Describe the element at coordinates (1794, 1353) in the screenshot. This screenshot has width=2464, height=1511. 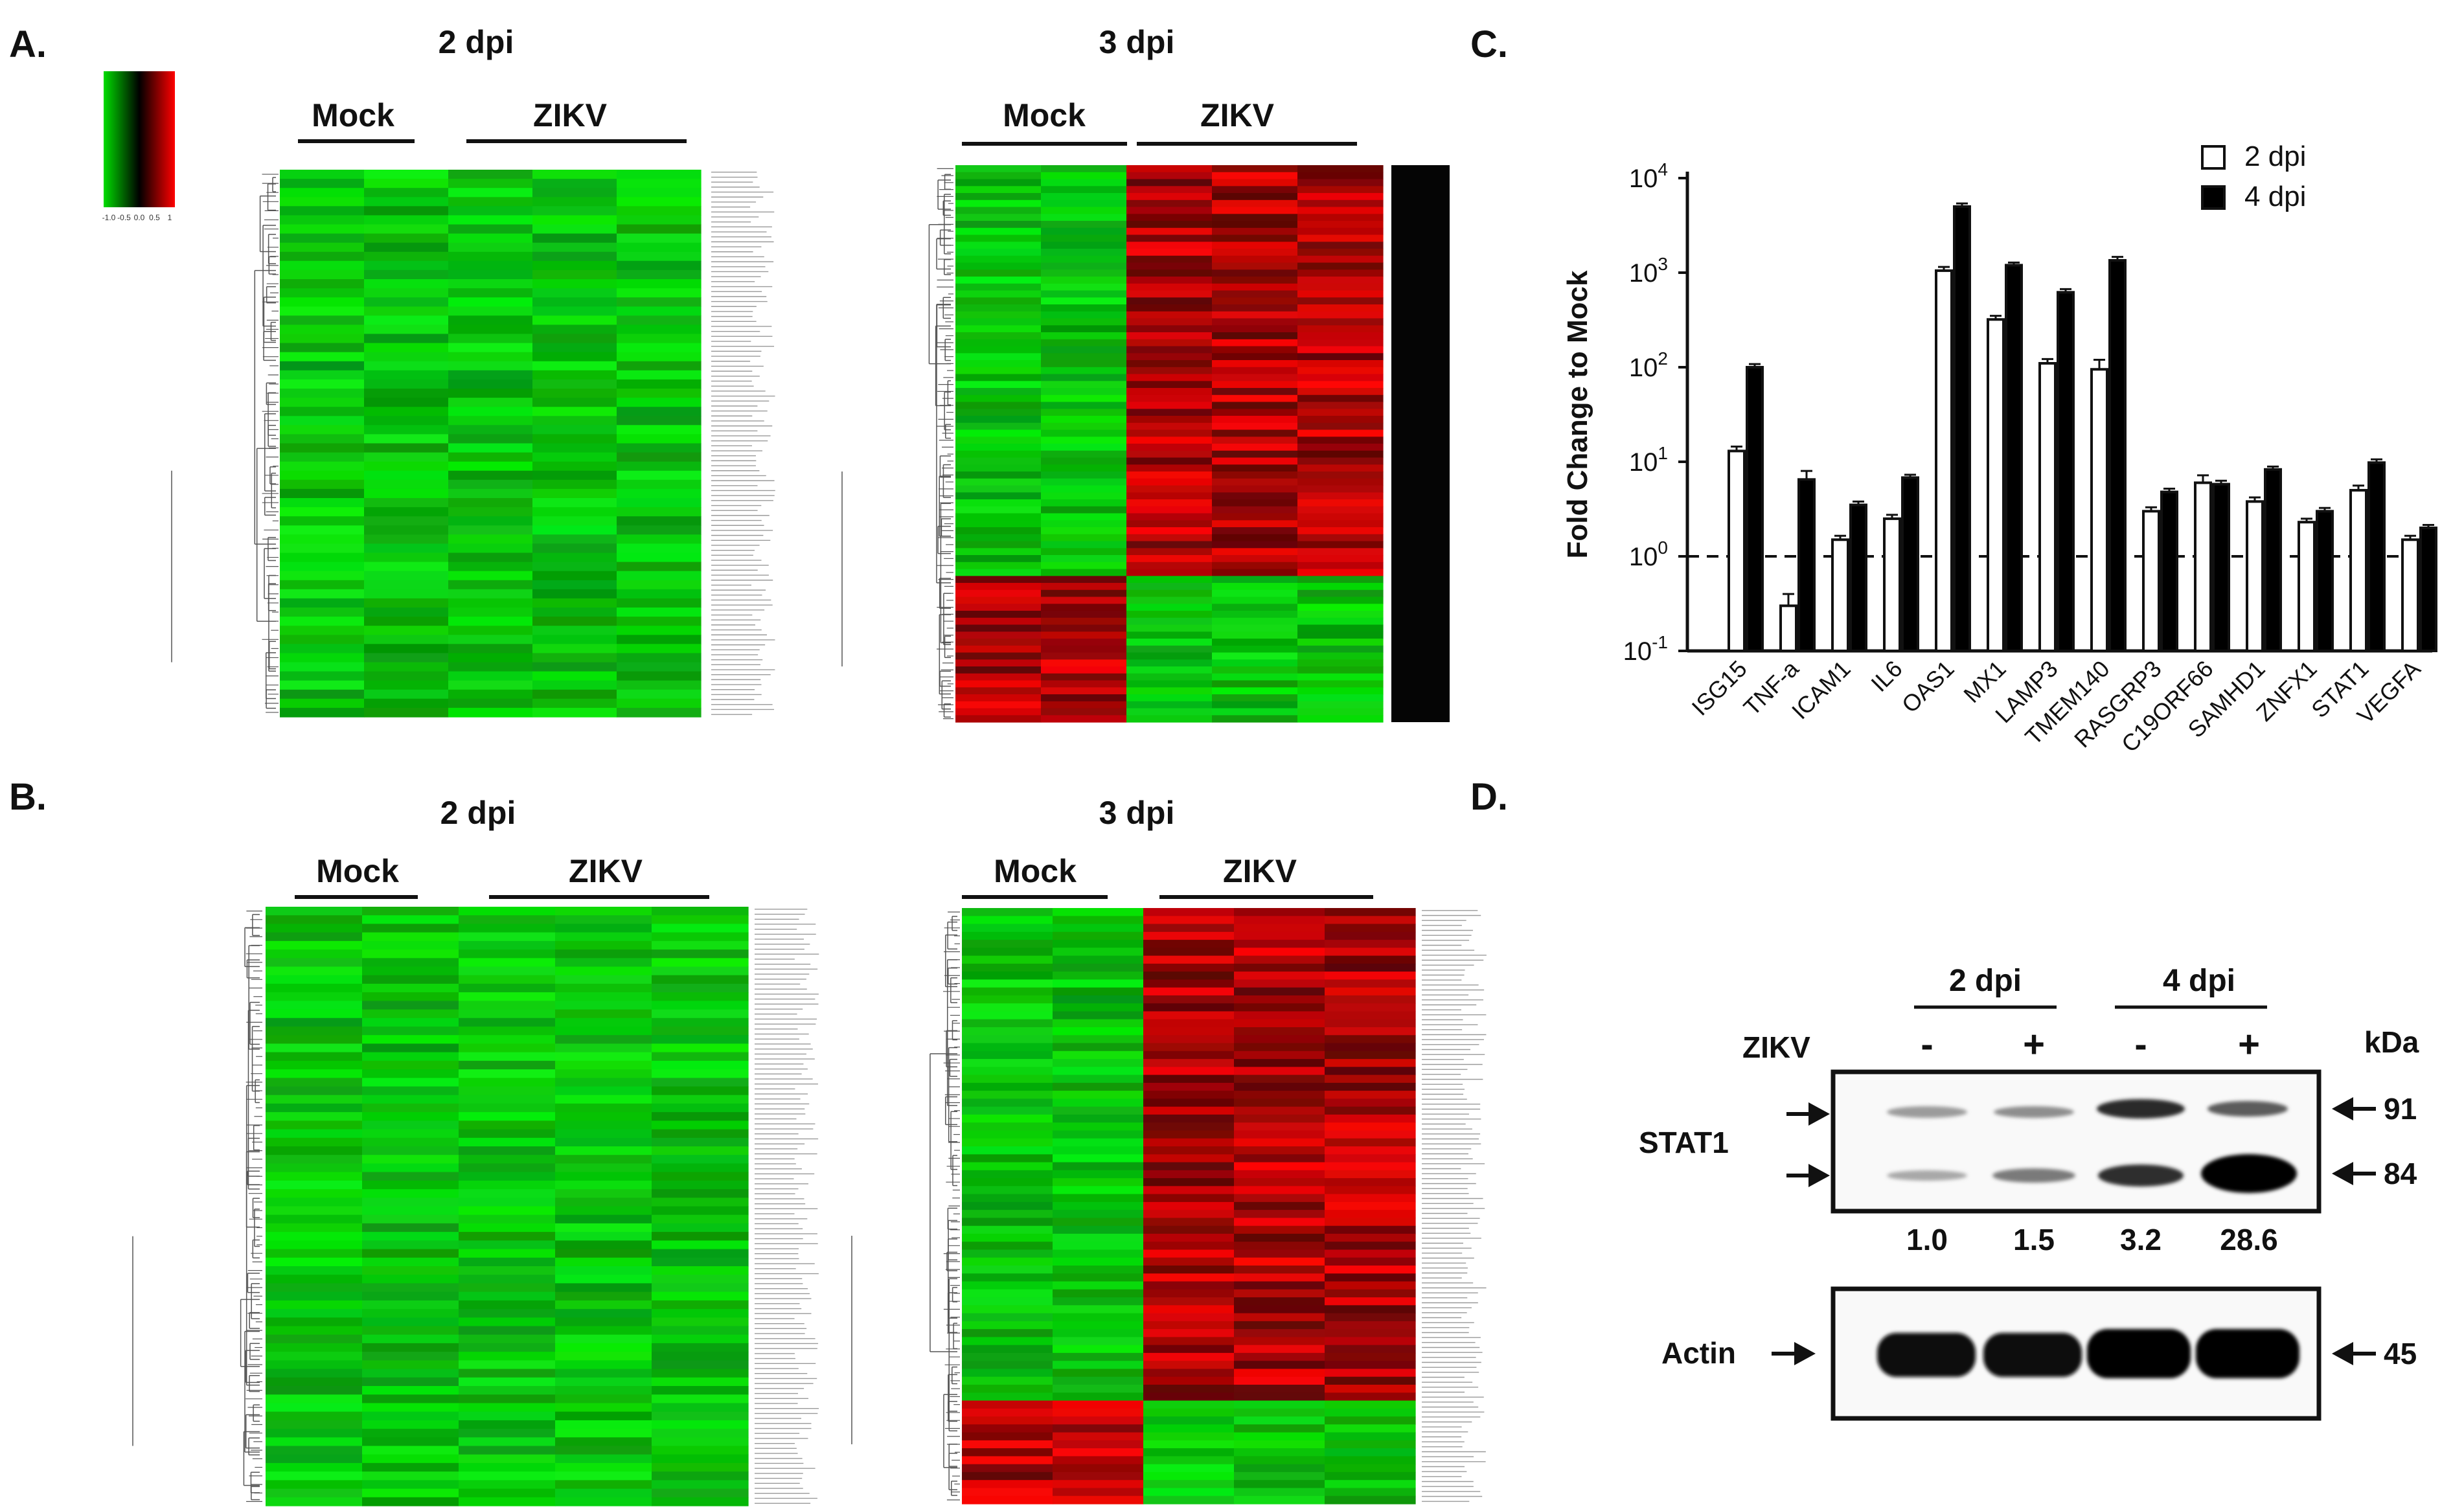
I see `actin-left-arrow` at that location.